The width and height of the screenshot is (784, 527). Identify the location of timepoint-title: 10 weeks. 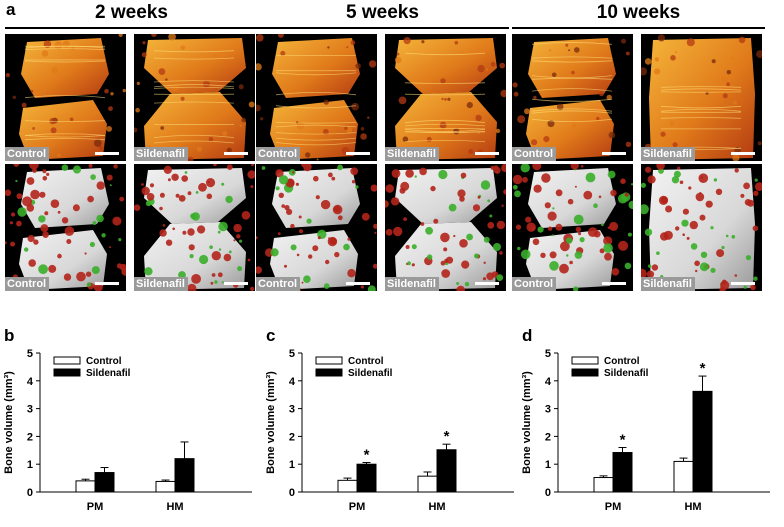
(638, 12).